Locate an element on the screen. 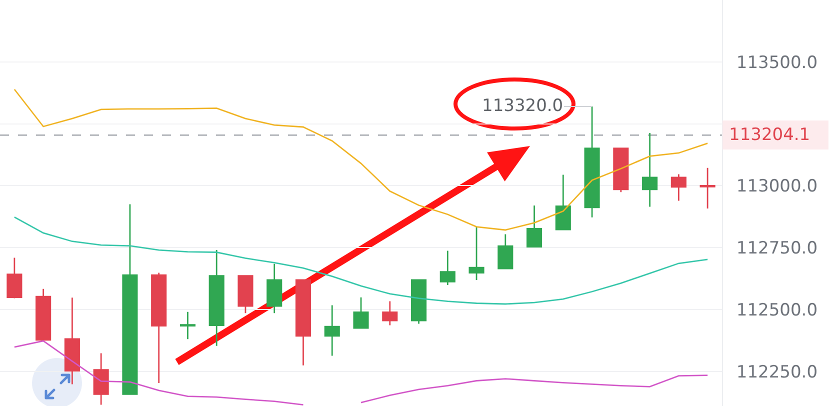 This screenshot has height=406, width=829. y-tick-label: 112750.0 is located at coordinates (777, 248).